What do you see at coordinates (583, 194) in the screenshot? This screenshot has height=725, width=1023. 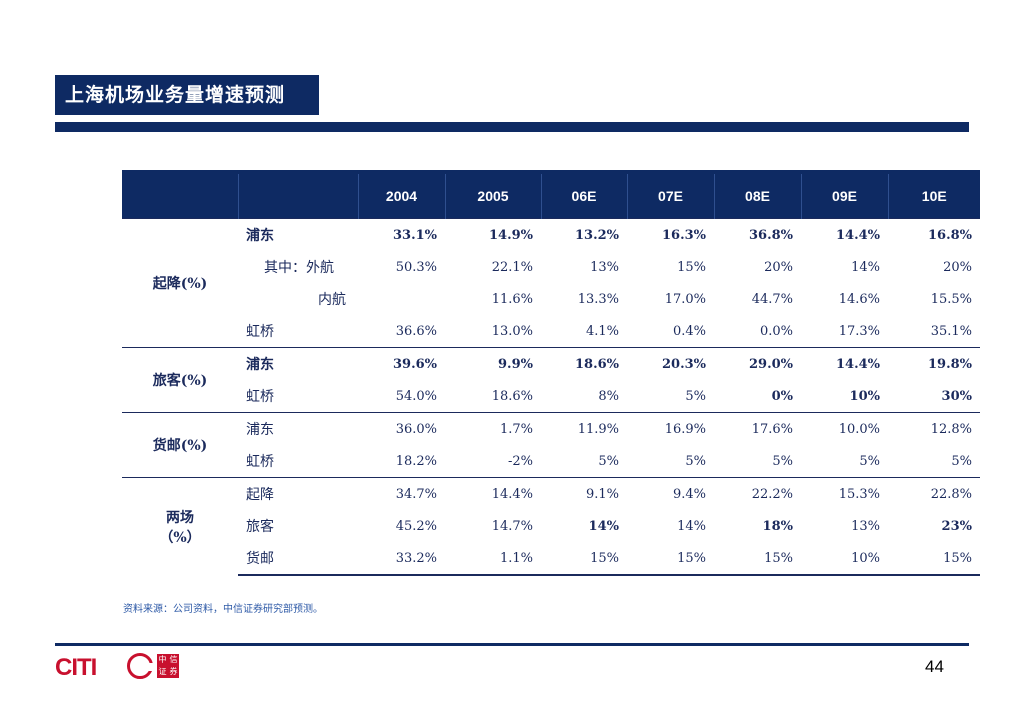 I see `column-header: 06E` at bounding box center [583, 194].